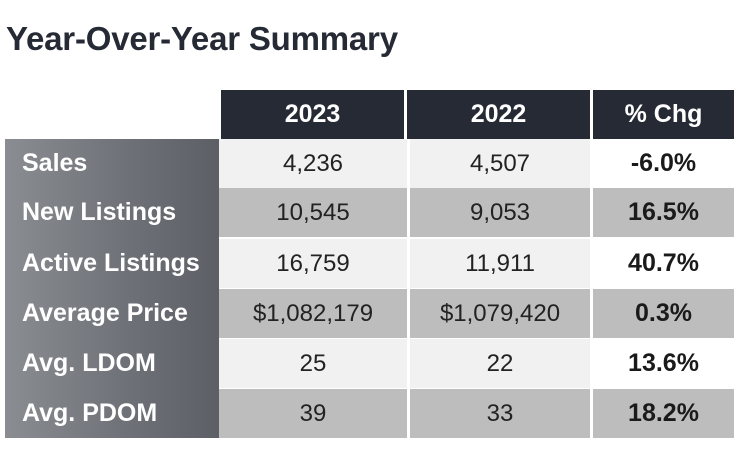  What do you see at coordinates (663, 114) in the screenshot?
I see `column-header-pct-chg: % Chg` at bounding box center [663, 114].